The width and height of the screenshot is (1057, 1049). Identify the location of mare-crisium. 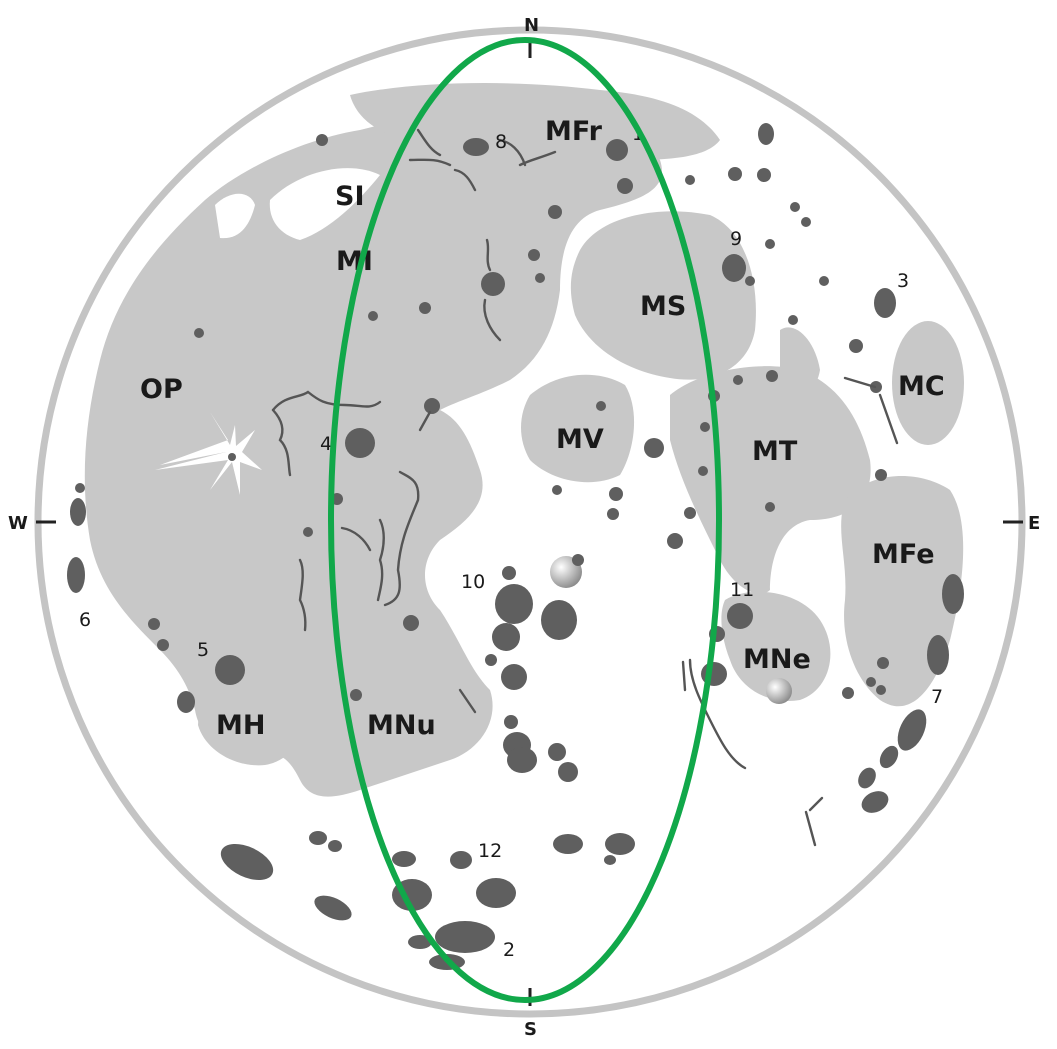
(928, 383).